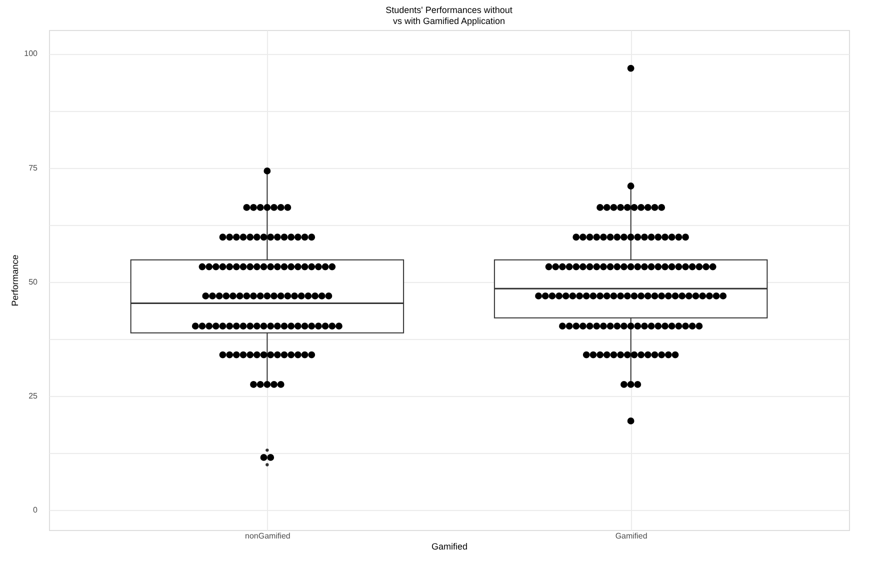 The height and width of the screenshot is (576, 872). What do you see at coordinates (33, 167) in the screenshot?
I see `y-tick-label: 75` at bounding box center [33, 167].